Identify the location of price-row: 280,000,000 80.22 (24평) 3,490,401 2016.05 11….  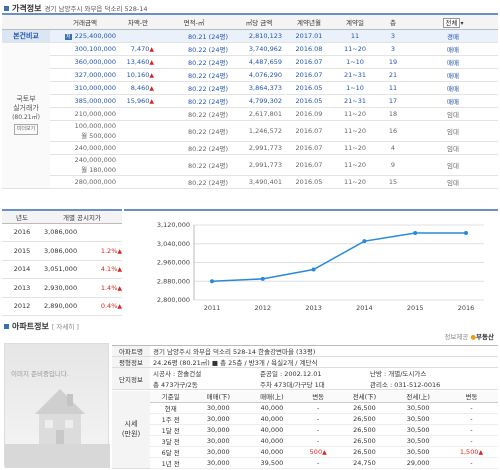
(250, 181).